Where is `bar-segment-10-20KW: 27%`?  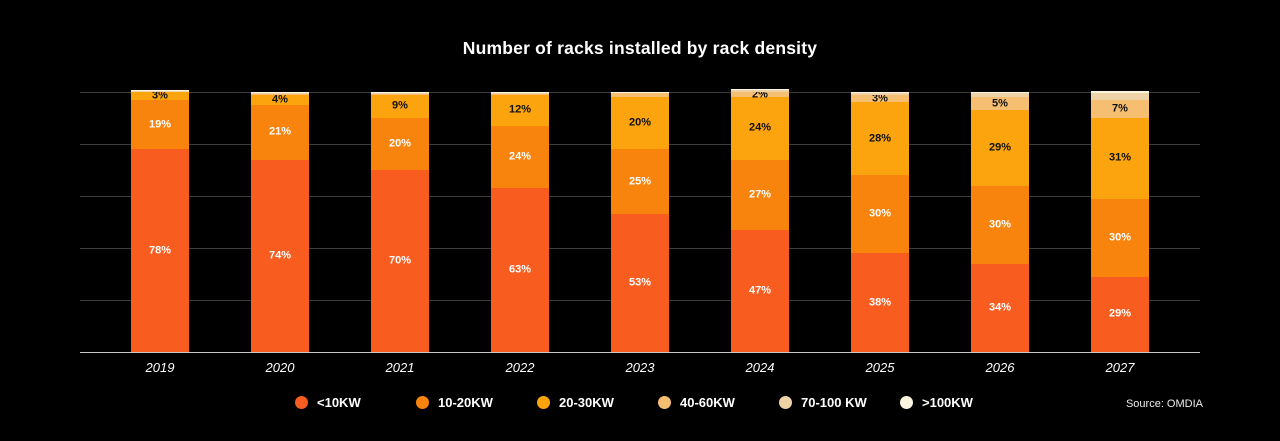
bar-segment-10-20KW: 27% is located at coordinates (760, 194).